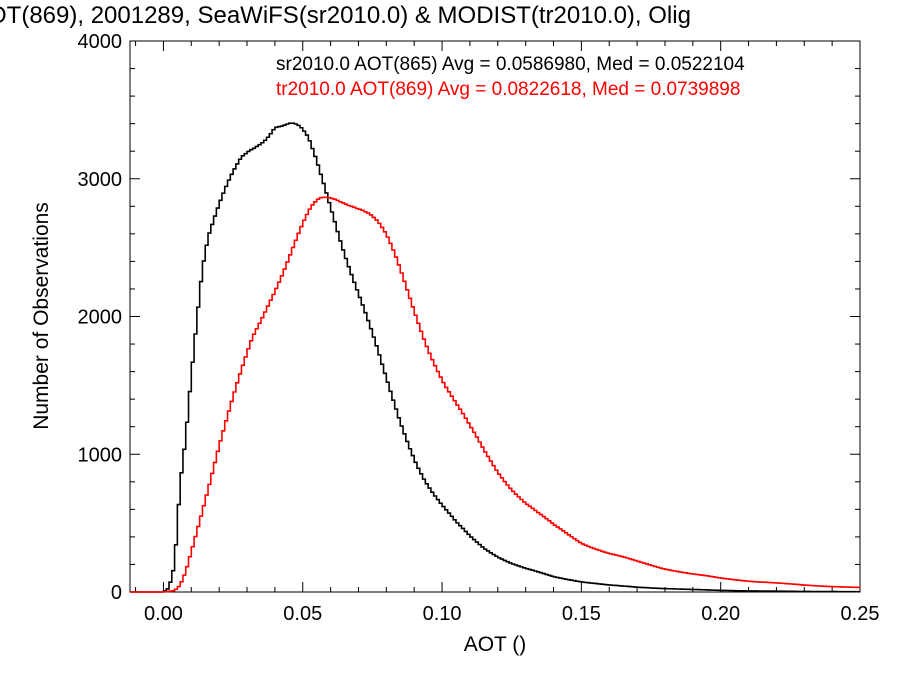 The width and height of the screenshot is (900, 680). What do you see at coordinates (41, 316) in the screenshot?
I see `y-axis-label: Number of Observations` at bounding box center [41, 316].